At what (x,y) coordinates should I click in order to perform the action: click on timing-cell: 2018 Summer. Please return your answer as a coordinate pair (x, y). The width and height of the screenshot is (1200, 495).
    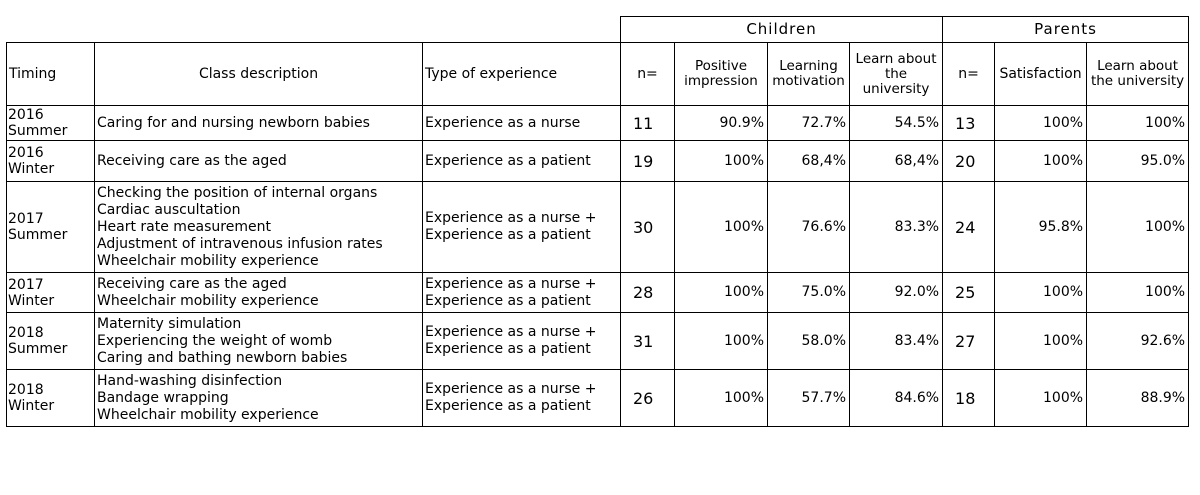
    Looking at the image, I should click on (50, 341).